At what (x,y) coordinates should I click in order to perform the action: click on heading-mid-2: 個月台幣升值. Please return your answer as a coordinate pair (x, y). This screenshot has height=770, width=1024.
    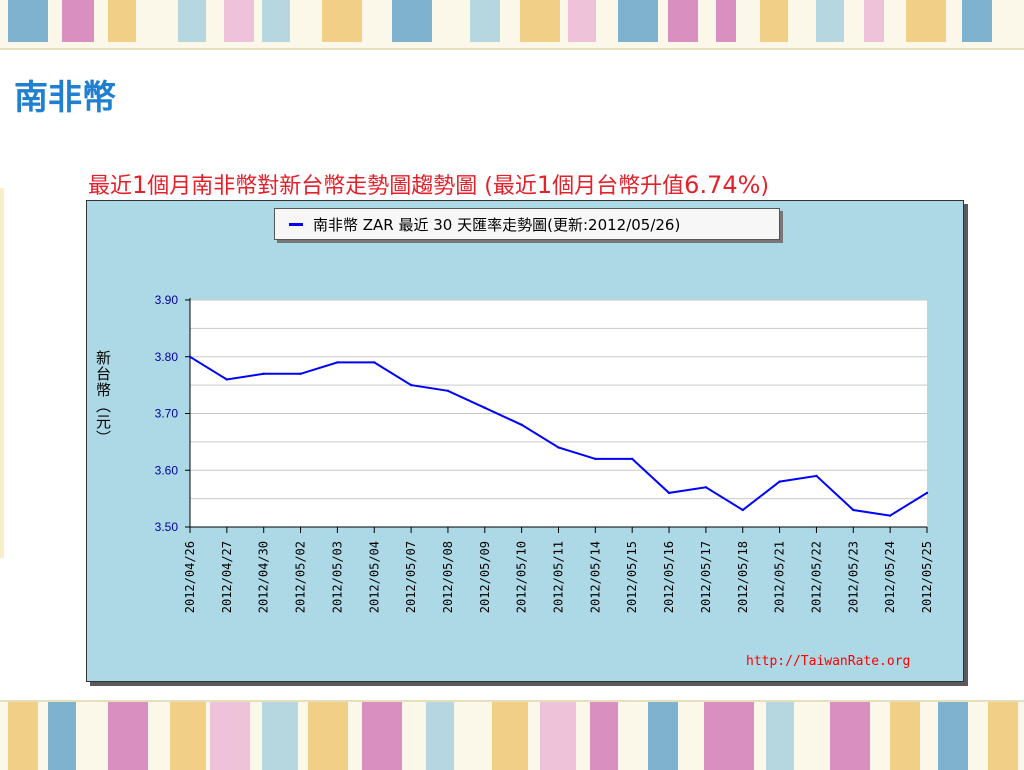
    Looking at the image, I should click on (618, 186).